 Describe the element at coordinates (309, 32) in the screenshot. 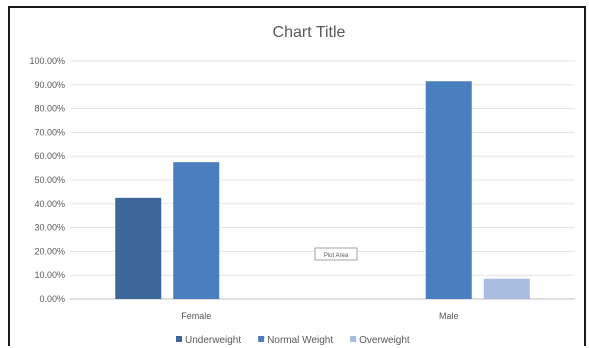

I see `chart-title: Chart Title` at that location.